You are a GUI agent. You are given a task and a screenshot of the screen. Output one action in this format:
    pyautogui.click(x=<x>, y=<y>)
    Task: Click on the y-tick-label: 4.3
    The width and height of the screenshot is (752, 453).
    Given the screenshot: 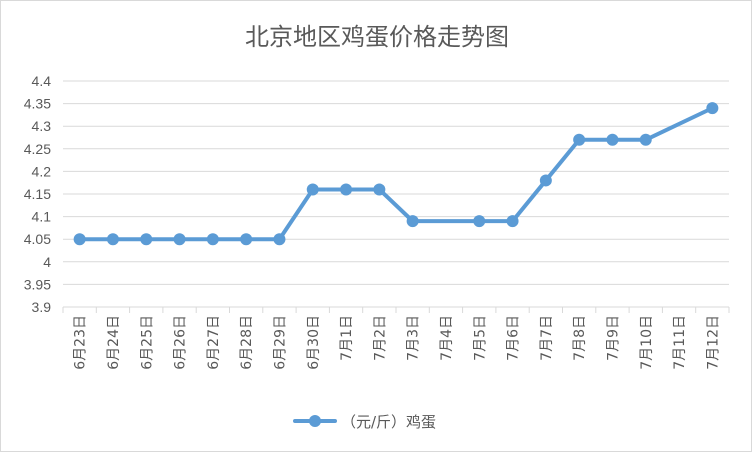 What is the action you would take?
    pyautogui.click(x=42, y=126)
    